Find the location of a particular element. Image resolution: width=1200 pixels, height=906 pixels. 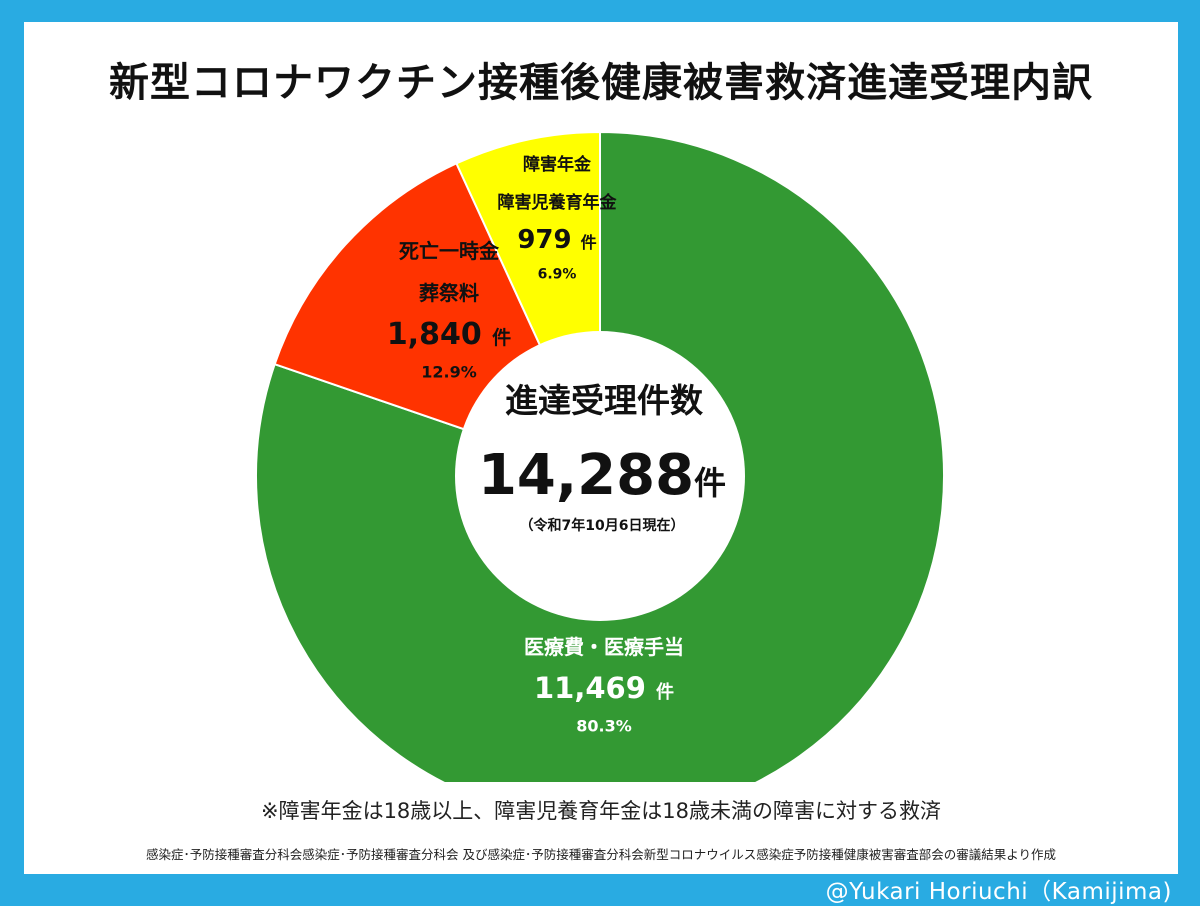

slice-percent-2: 6.9% is located at coordinates (557, 274).